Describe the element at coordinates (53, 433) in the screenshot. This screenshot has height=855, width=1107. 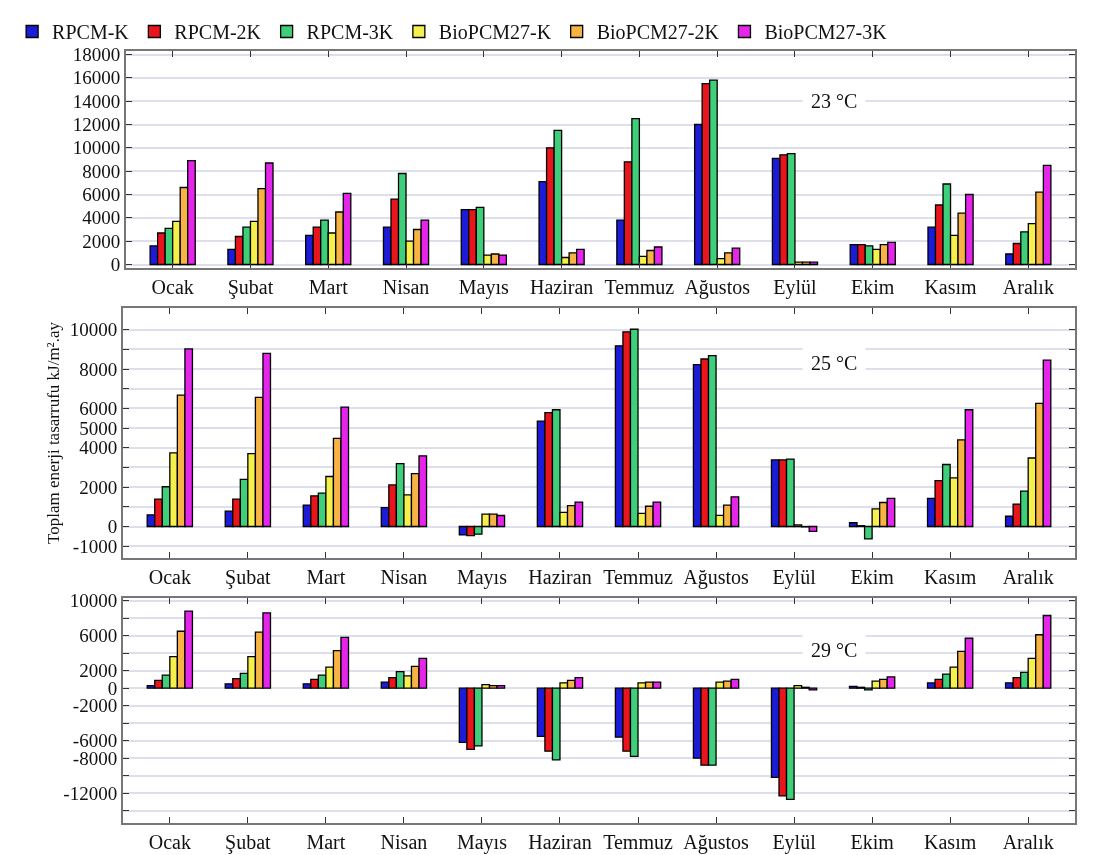
I see `y-axis-title: Toplam enerji tasarrufu kJ/m².ay` at that location.